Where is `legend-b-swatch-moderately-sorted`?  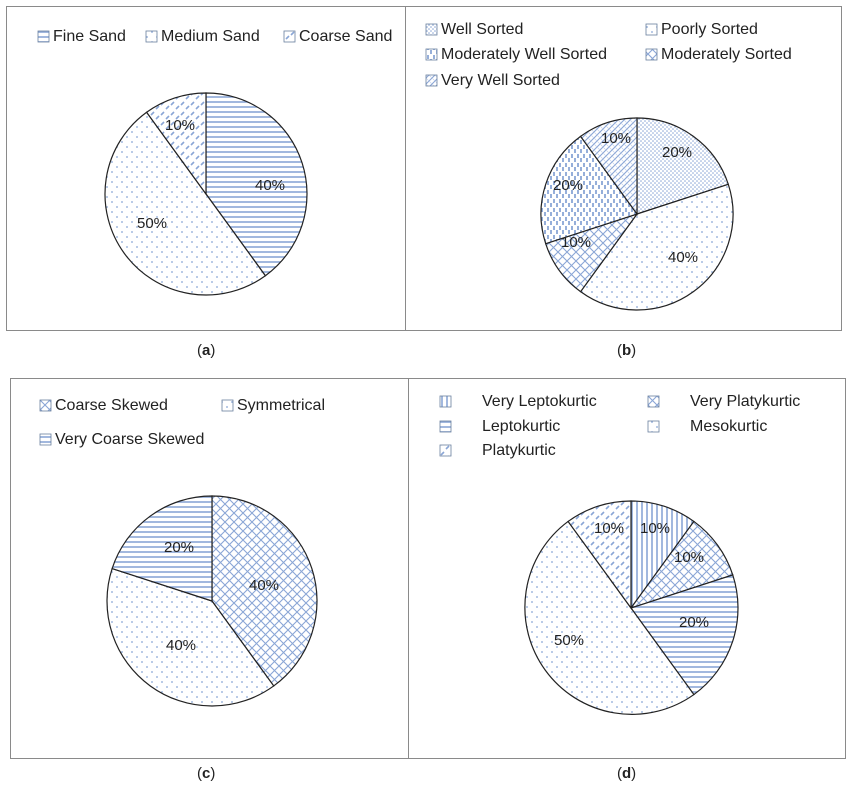 legend-b-swatch-moderately-sorted is located at coordinates (651, 54).